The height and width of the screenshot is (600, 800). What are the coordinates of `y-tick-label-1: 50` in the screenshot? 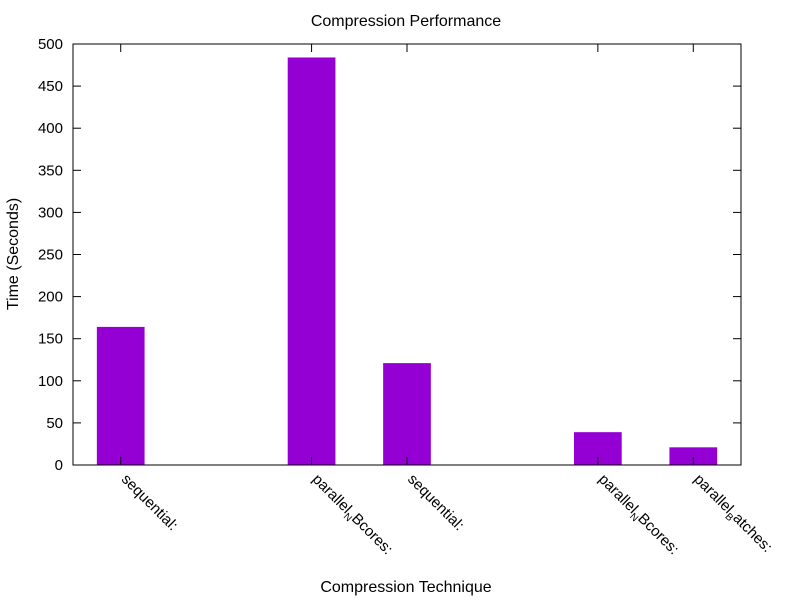 It's located at (54, 423).